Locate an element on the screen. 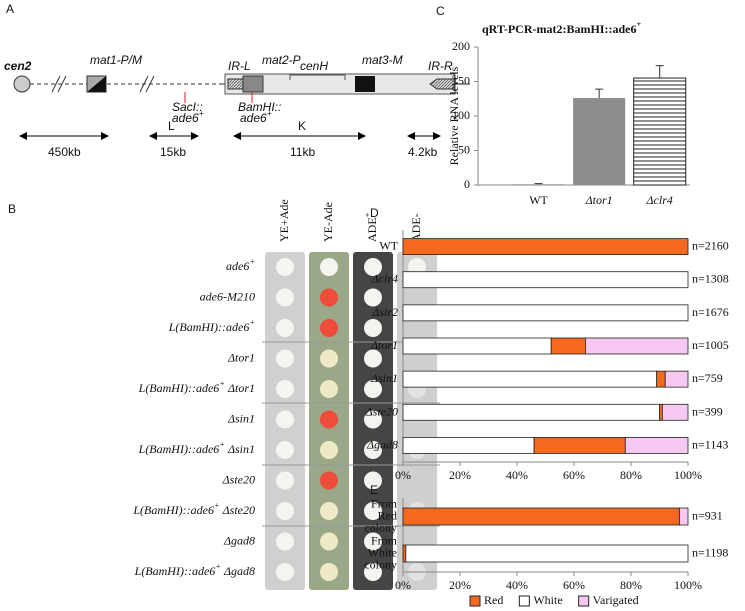 This screenshot has height=611, width=745. annotation: n=1198 is located at coordinates (710, 552).